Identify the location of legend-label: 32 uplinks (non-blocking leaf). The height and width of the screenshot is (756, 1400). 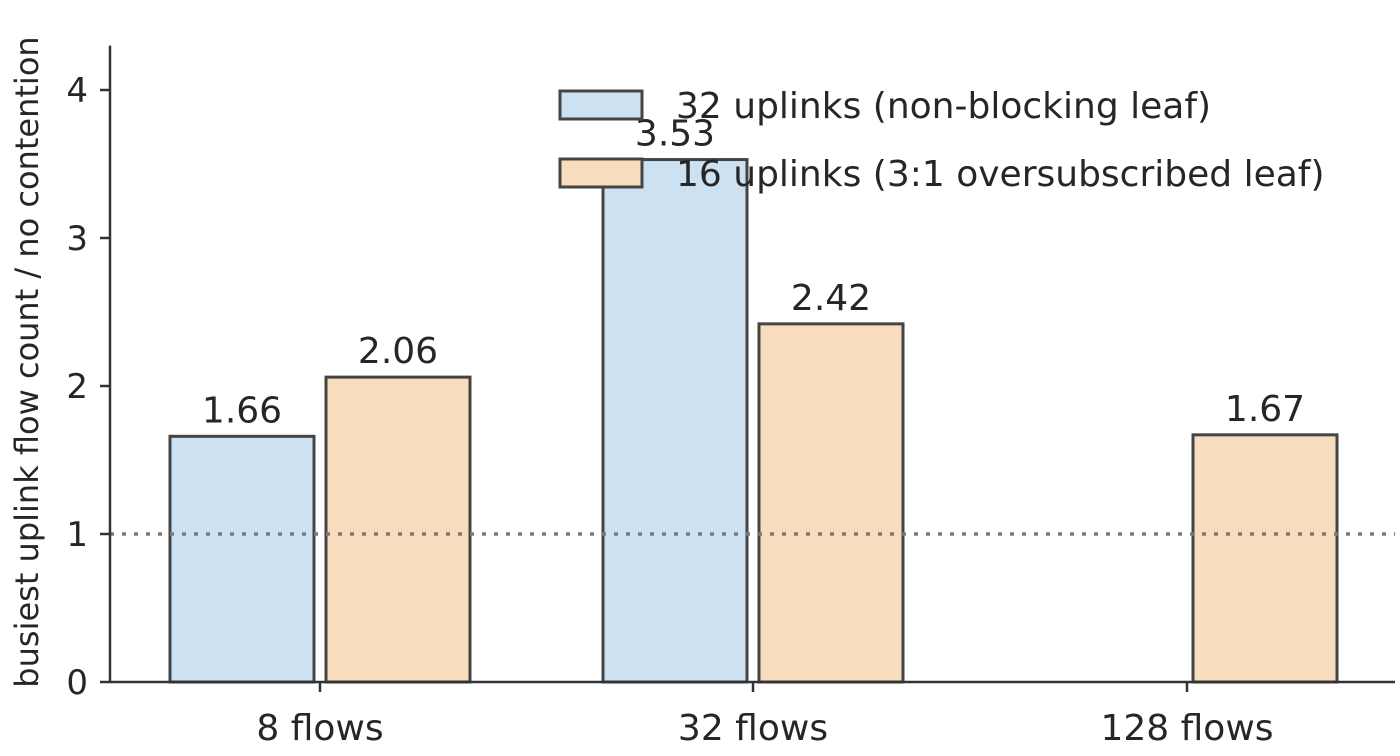
(943, 106).